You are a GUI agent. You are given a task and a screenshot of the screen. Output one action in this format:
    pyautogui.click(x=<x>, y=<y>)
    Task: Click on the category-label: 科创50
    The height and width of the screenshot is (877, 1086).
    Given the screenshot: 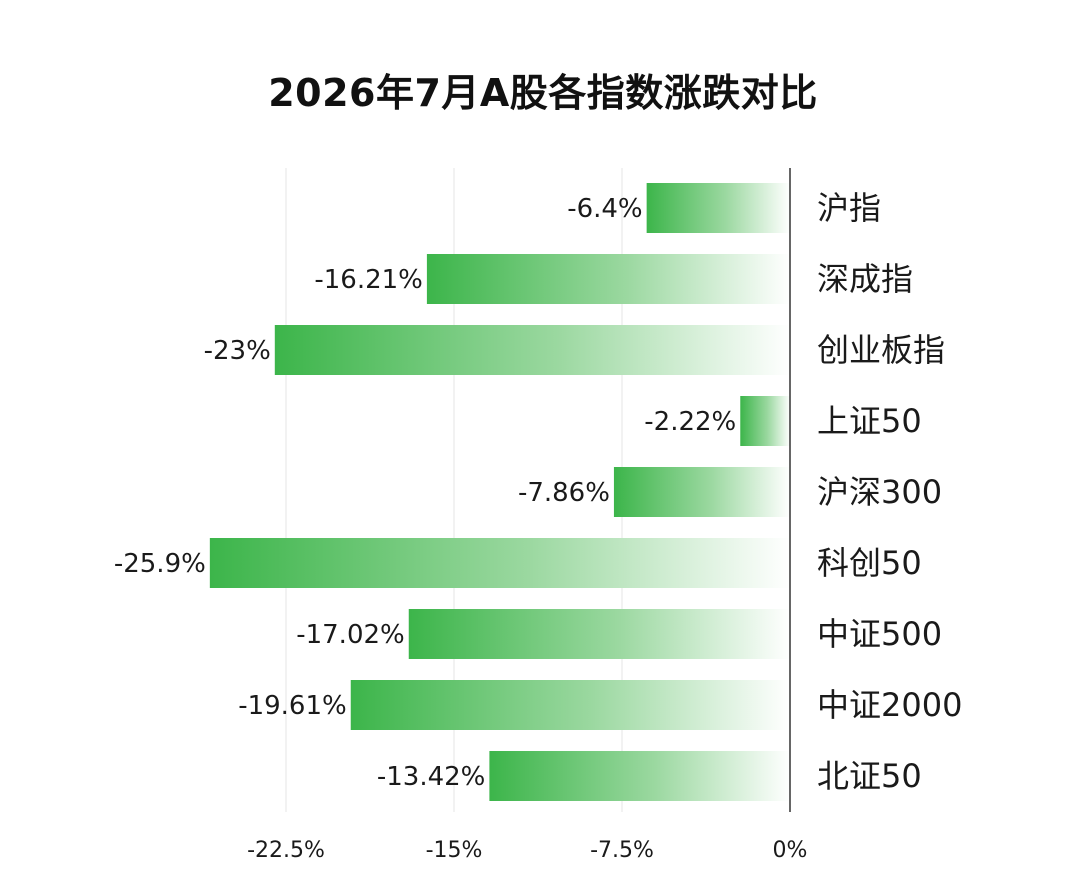 What is the action you would take?
    pyautogui.click(x=869, y=563)
    